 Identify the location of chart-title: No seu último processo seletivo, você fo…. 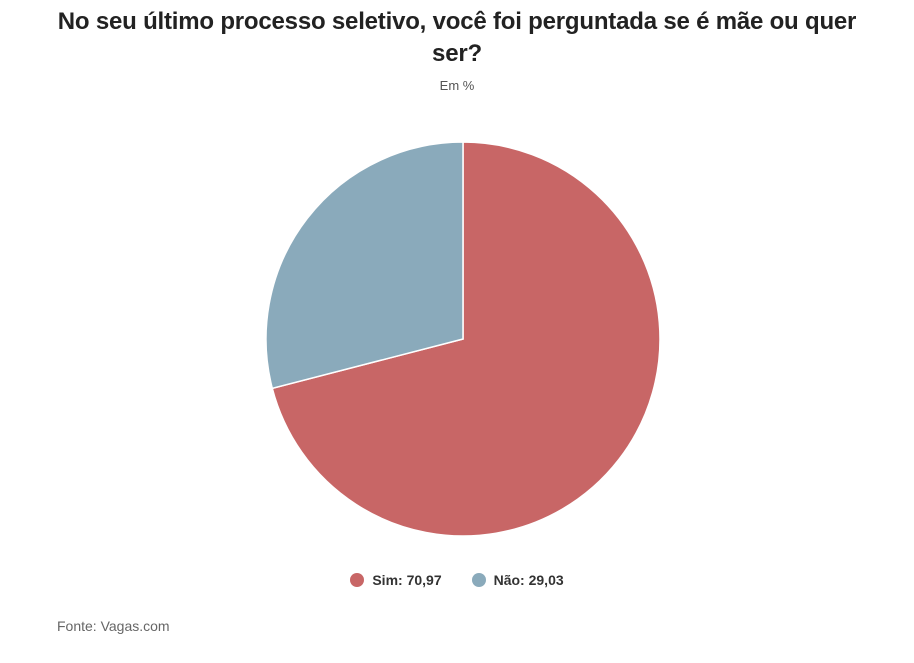
(457, 37).